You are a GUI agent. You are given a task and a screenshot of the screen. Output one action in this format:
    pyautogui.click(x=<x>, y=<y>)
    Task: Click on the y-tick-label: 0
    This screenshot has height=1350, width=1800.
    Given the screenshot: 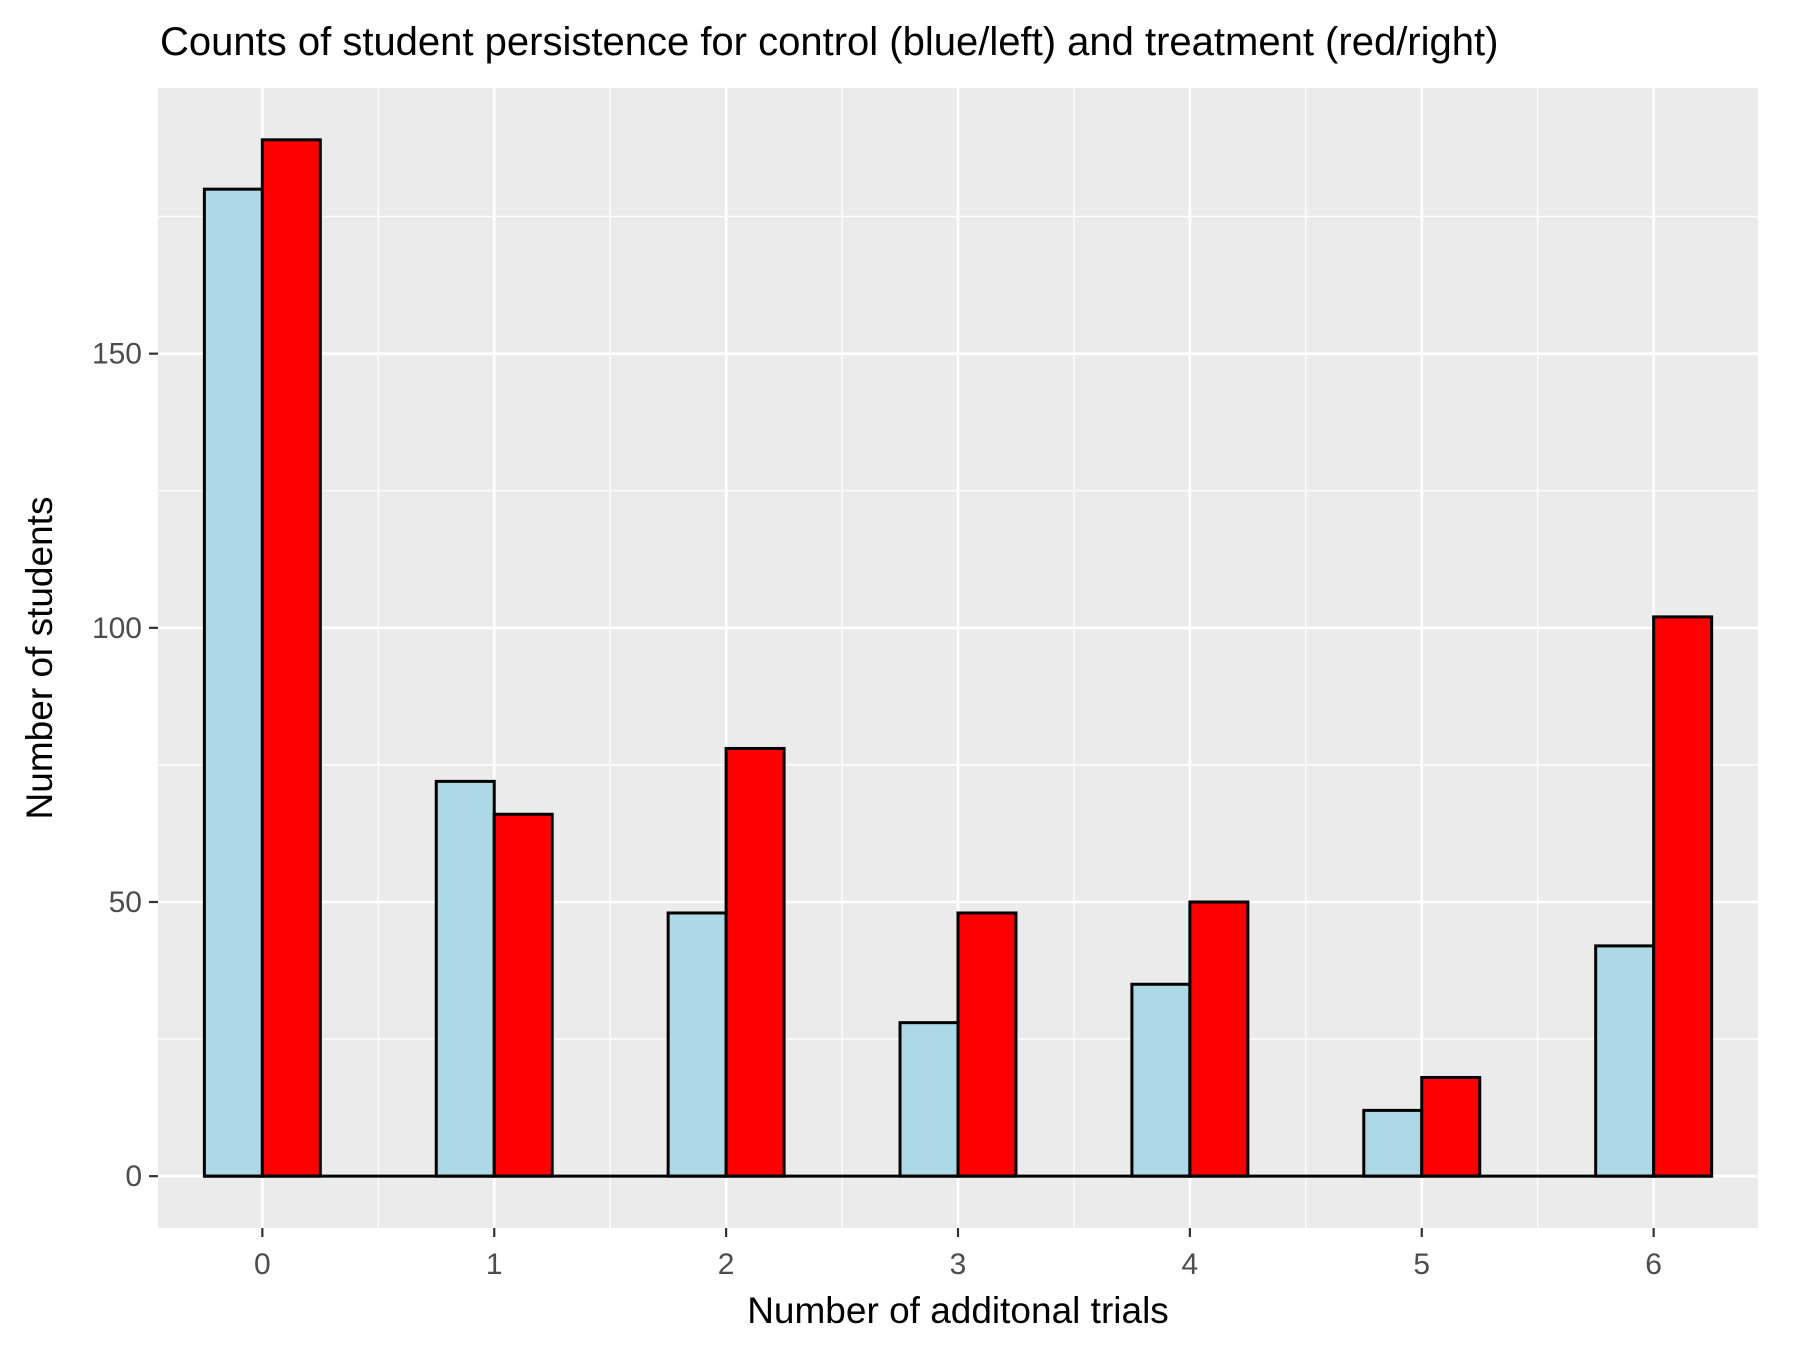 What is the action you would take?
    pyautogui.click(x=133, y=1176)
    